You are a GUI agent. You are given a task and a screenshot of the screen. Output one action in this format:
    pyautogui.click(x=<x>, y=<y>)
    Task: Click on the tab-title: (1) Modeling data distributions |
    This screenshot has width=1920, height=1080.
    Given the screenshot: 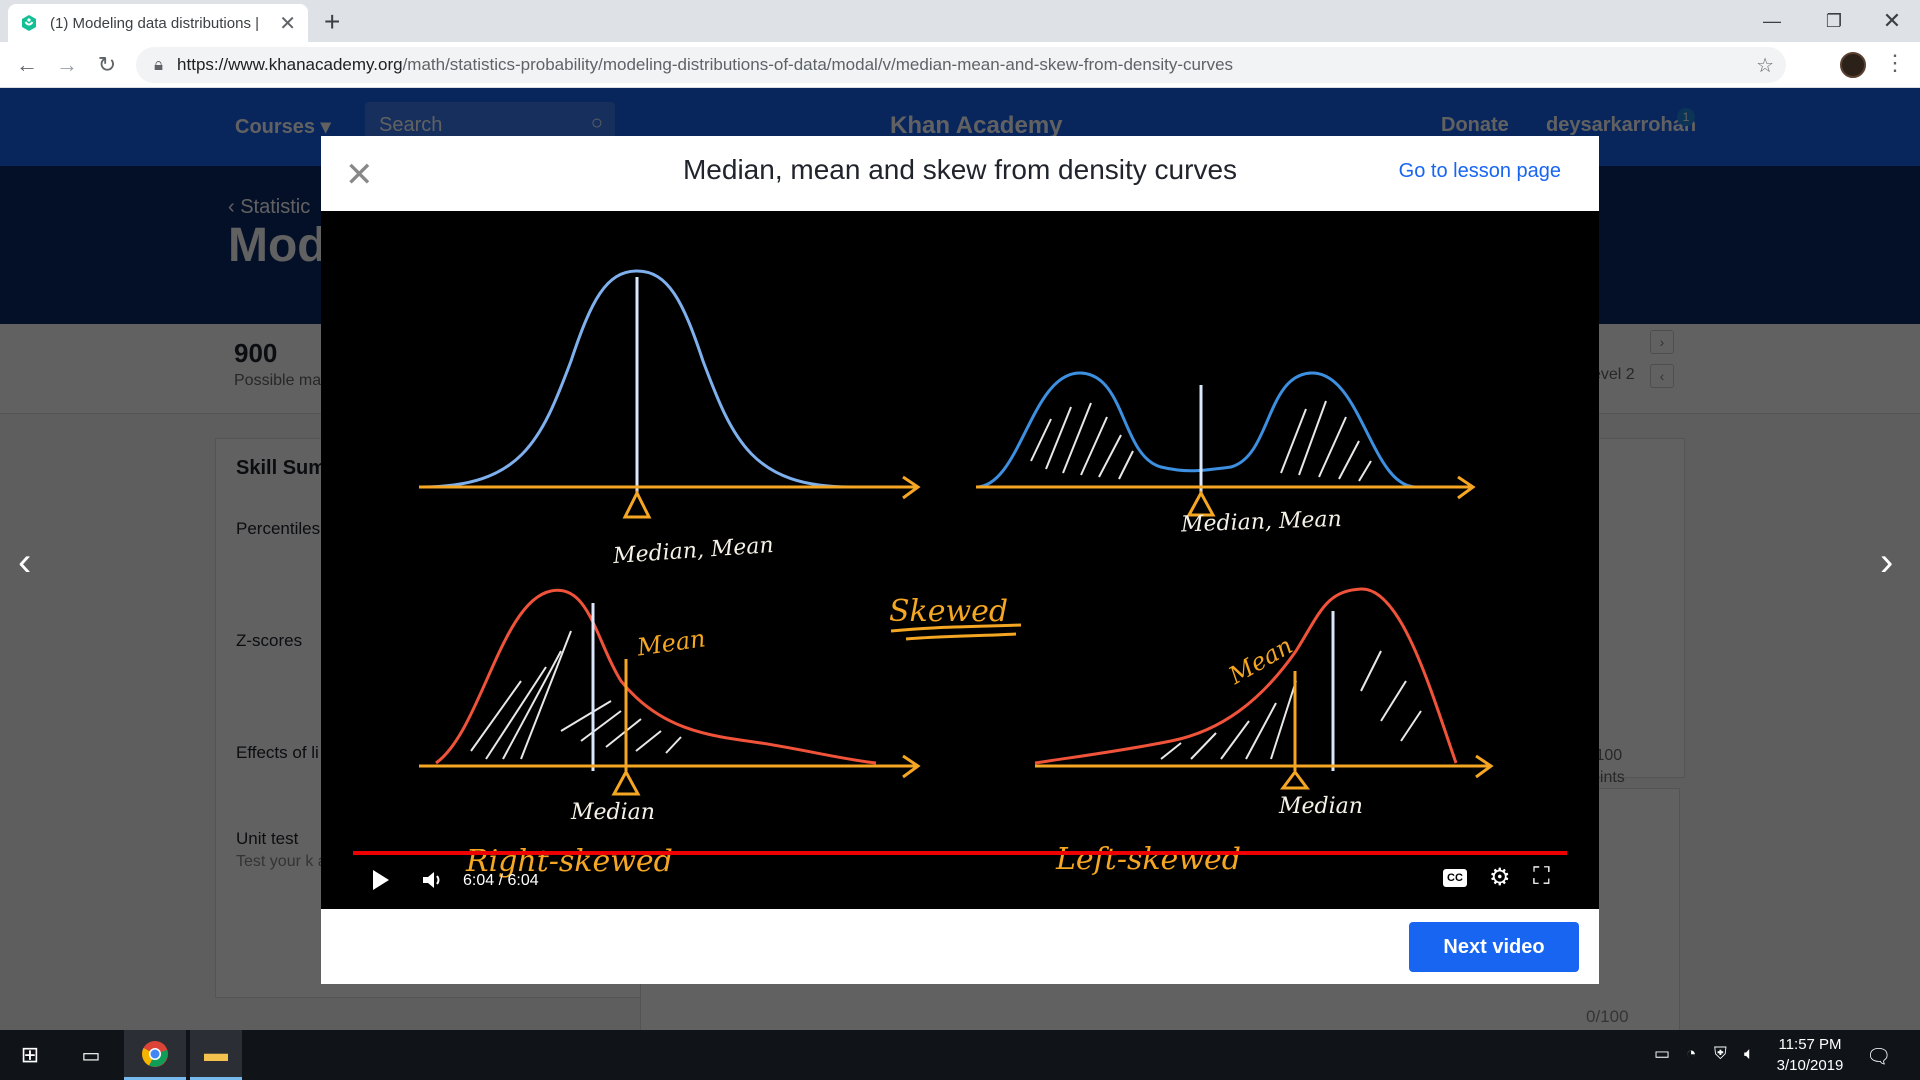 What is the action you would take?
    pyautogui.click(x=155, y=23)
    